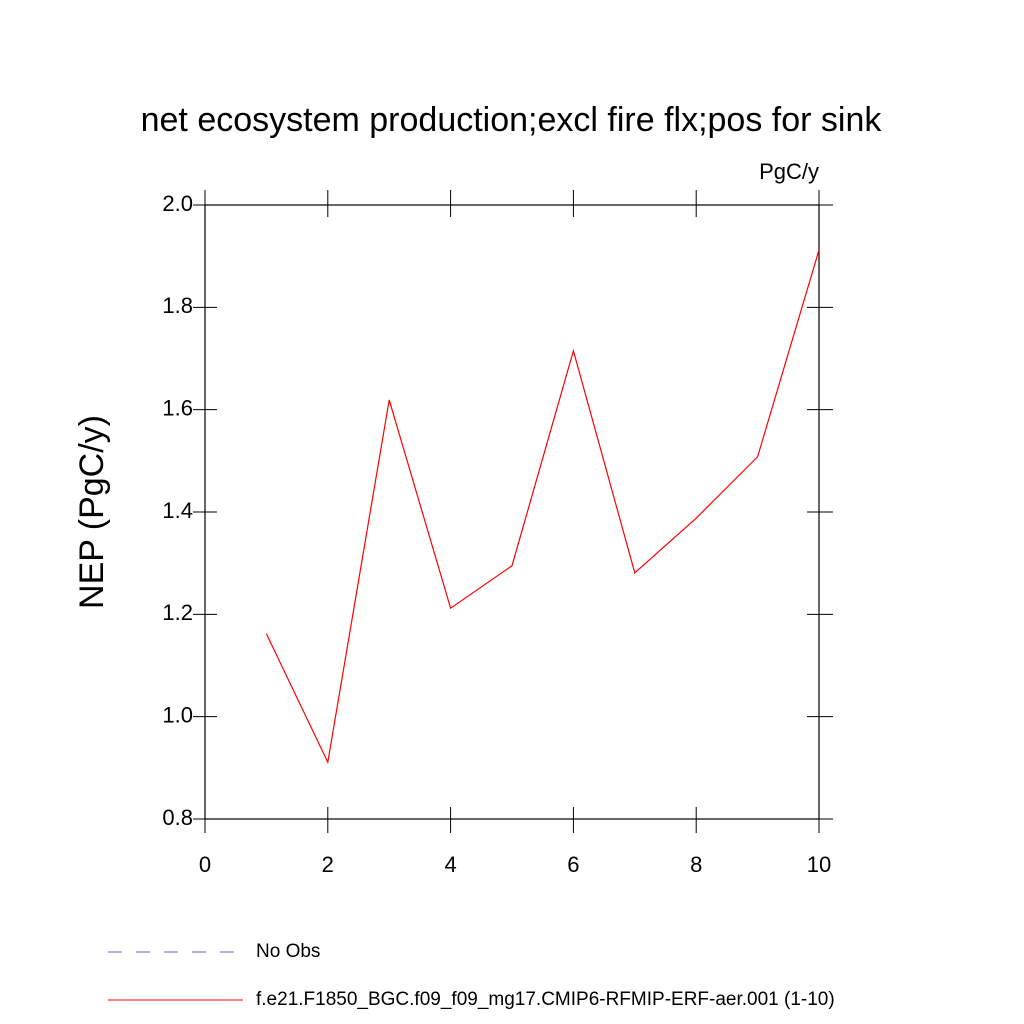 This screenshot has height=1024, width=1024. What do you see at coordinates (177, 305) in the screenshot?
I see `y-tick-label: 1.8` at bounding box center [177, 305].